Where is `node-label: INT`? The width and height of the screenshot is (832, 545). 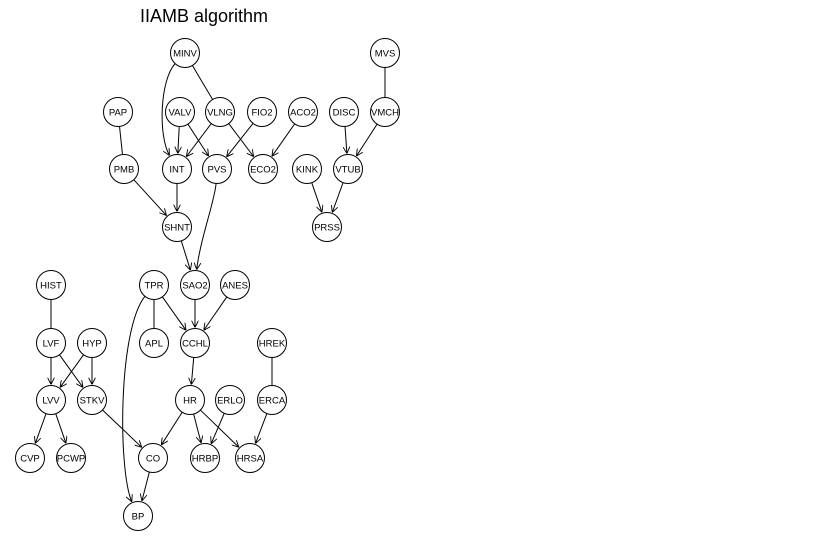 node-label: INT is located at coordinates (177, 170).